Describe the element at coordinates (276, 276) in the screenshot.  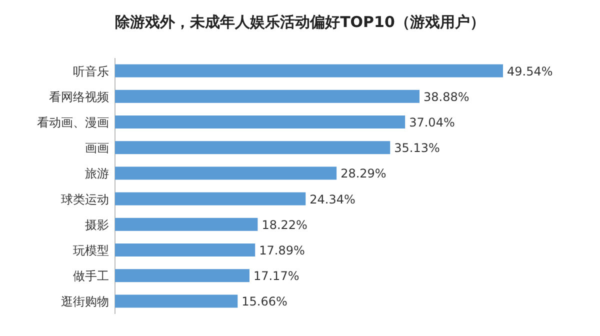
I see `data-label: 17.17%` at that location.